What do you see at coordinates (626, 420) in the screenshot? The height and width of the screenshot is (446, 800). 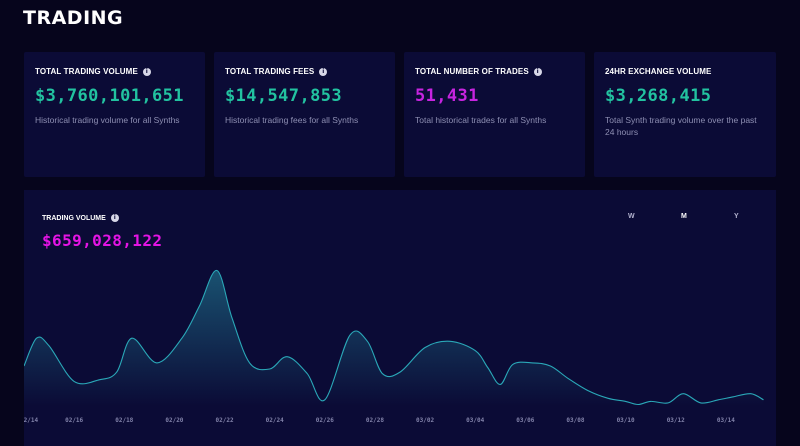 I see `x-tick-label: 03/10` at bounding box center [626, 420].